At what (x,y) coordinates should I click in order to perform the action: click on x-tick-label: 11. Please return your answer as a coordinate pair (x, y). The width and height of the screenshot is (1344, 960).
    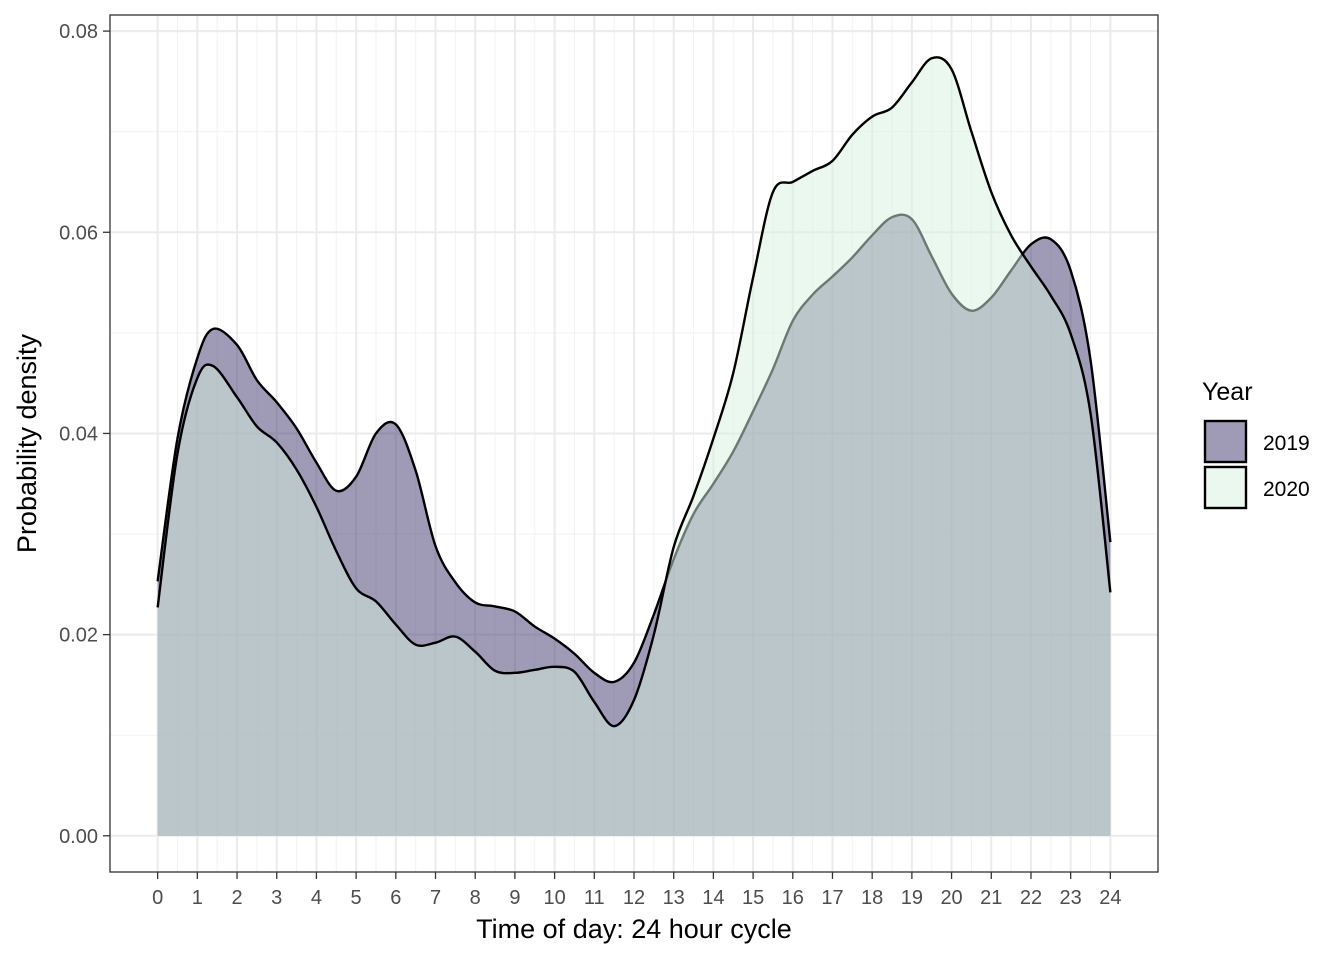
    Looking at the image, I should click on (594, 898).